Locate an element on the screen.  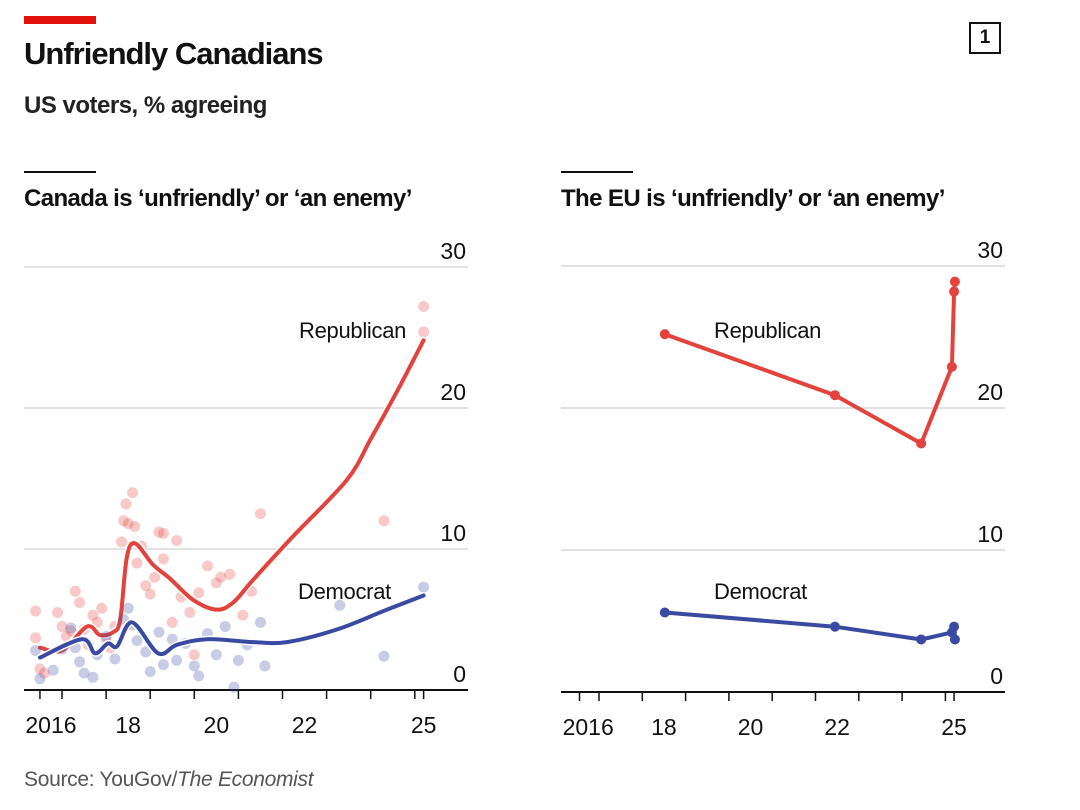
source-publication: The Economist is located at coordinates (245, 779).